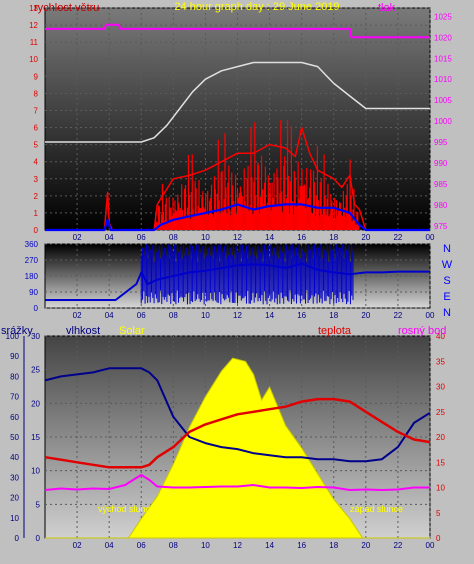 The width and height of the screenshot is (474, 564). Describe the element at coordinates (173, 315) in the screenshot. I see `p2-x-tick-label: 08` at that location.